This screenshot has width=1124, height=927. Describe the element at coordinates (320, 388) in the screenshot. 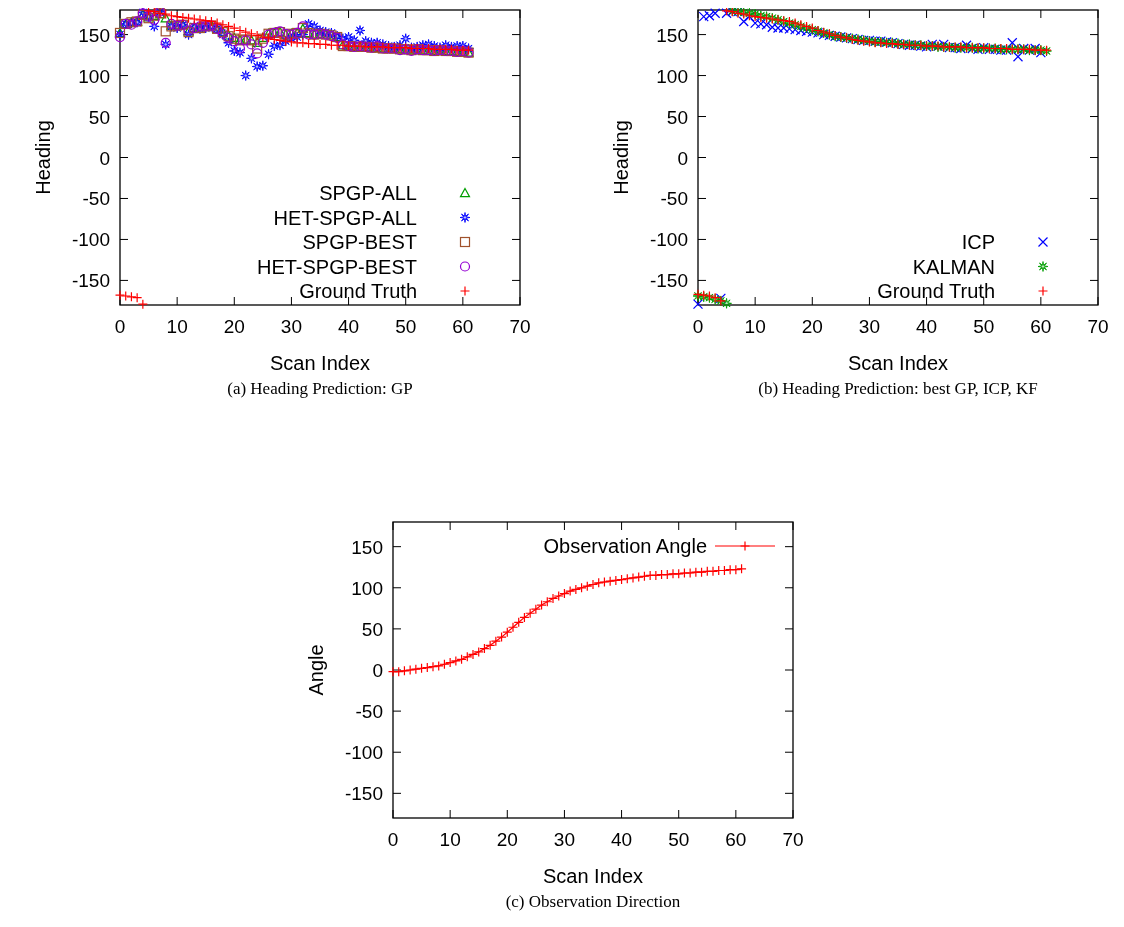

I see `text: (a) Heading Prediction: GP` at that location.